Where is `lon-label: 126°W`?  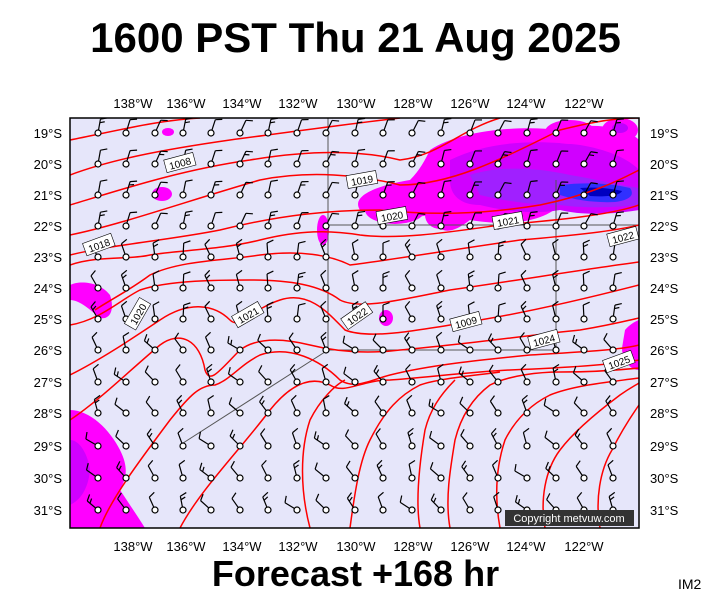 lon-label: 126°W is located at coordinates (470, 546).